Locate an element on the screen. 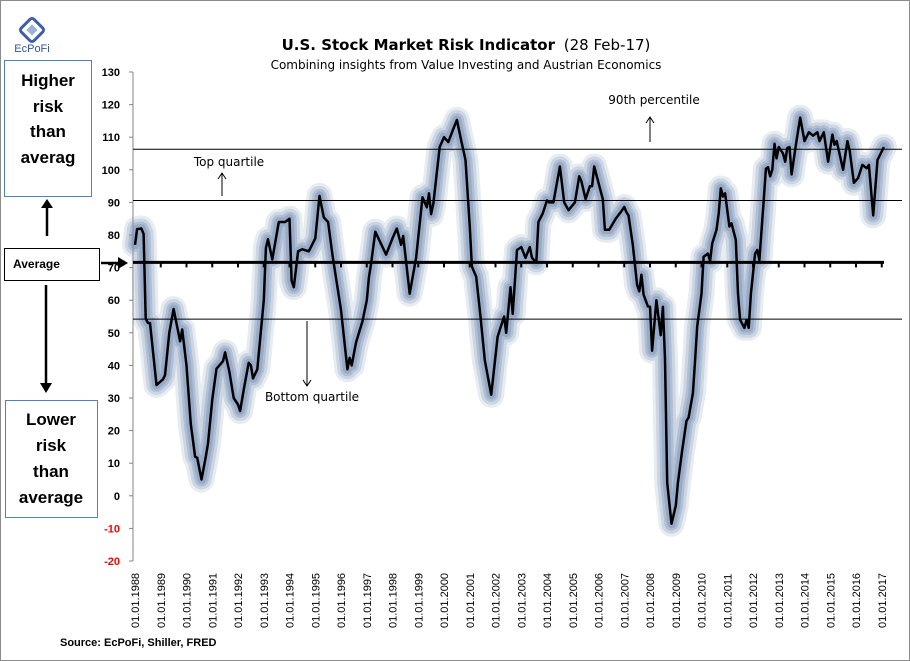  x-tick-label: 01.01.2015 is located at coordinates (831, 600).